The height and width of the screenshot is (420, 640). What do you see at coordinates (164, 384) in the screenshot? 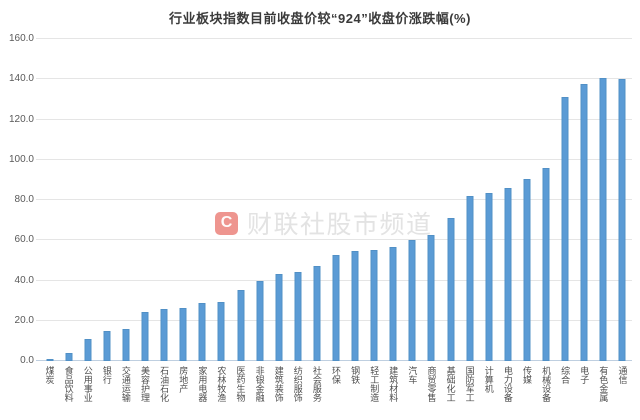
I see `x-tick-label: 石油石化` at bounding box center [164, 384].